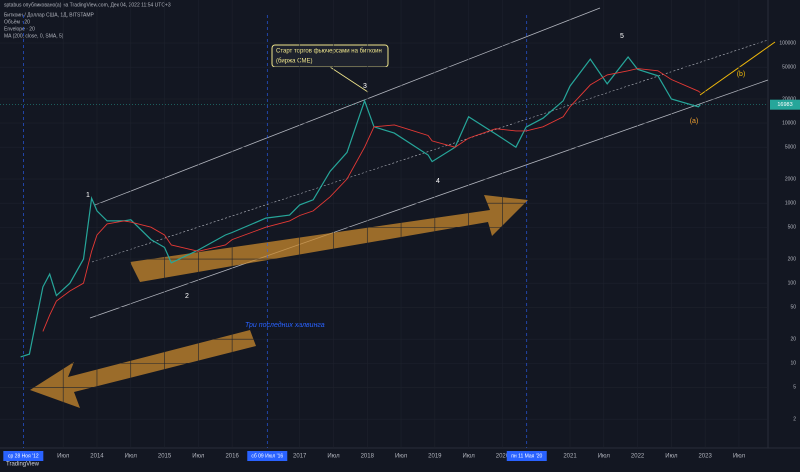 The image size is (800, 472). I want to click on wave-label: 5, so click(622, 36).